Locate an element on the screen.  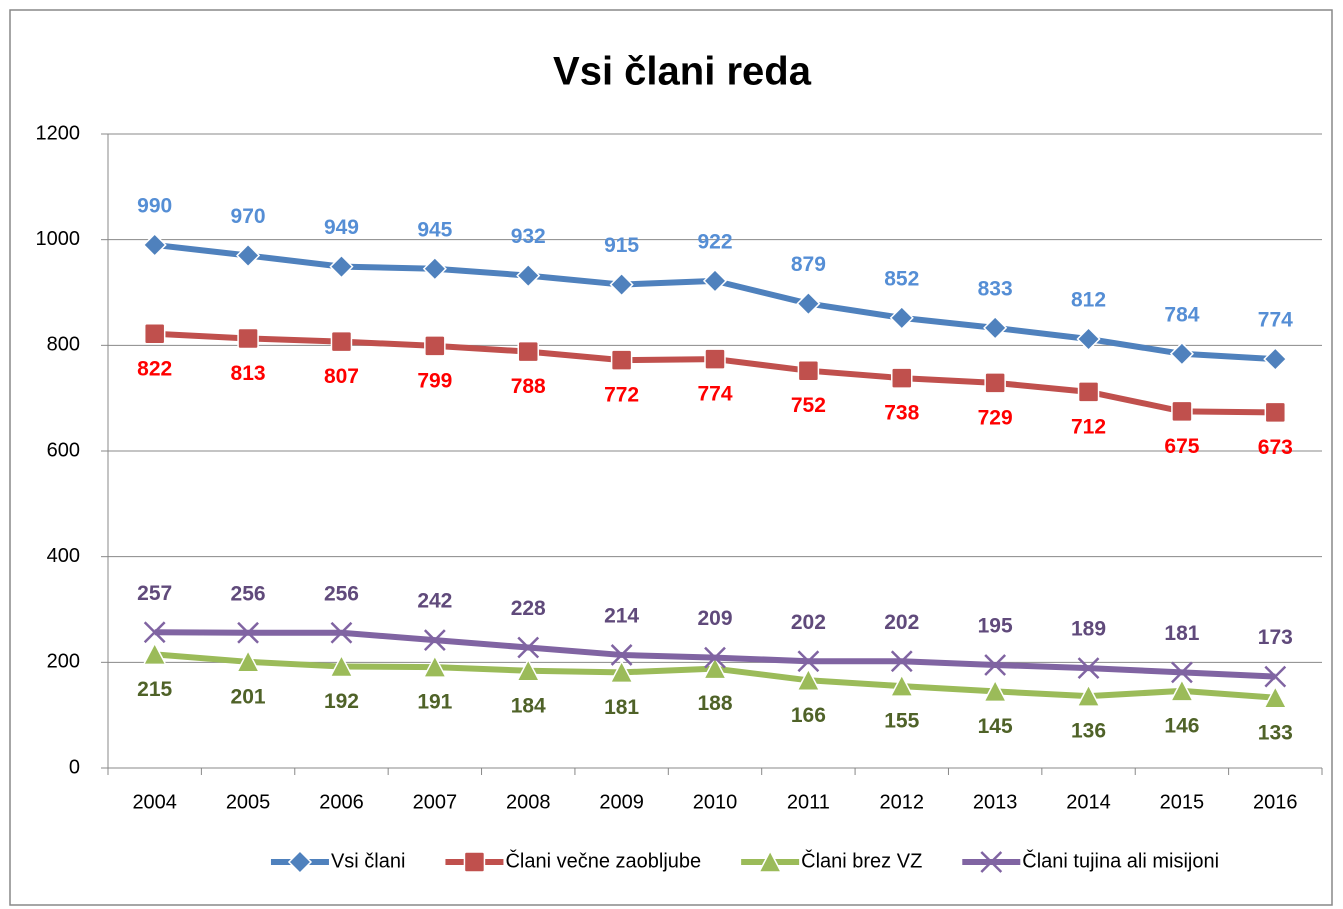
data-label: 772 is located at coordinates (621, 395).